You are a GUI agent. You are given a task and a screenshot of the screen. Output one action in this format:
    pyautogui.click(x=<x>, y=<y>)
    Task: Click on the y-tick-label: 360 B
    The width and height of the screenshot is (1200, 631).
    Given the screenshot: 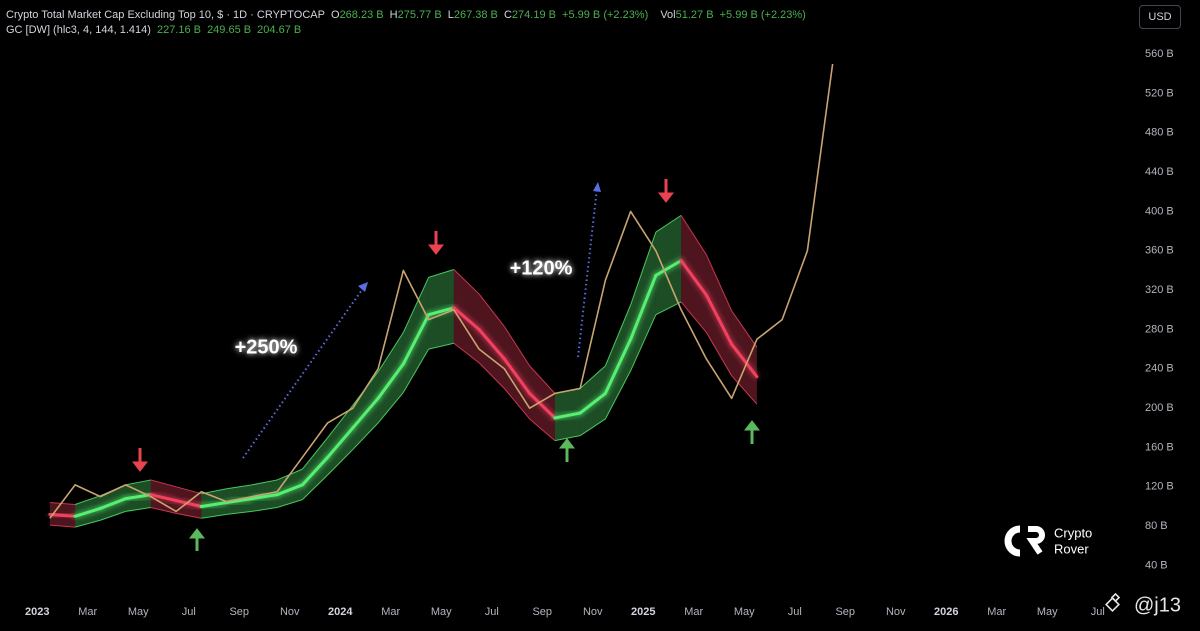 What is the action you would take?
    pyautogui.click(x=1159, y=251)
    